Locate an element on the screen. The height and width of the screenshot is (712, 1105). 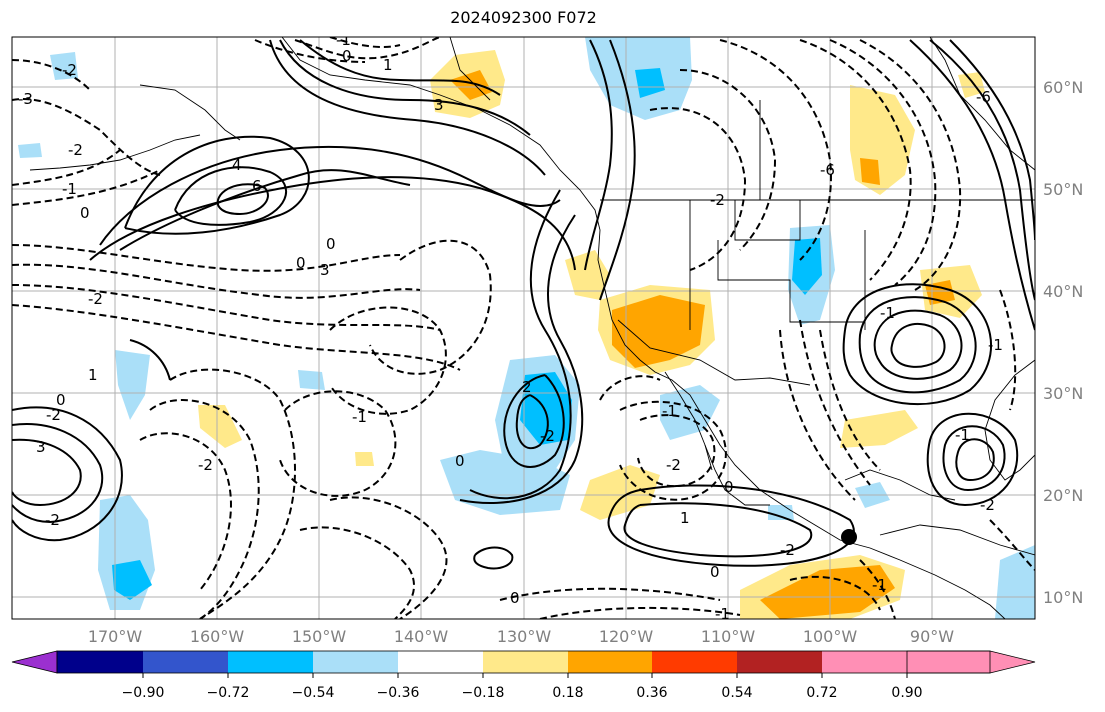
latitude-labels: 60°N 50°N 40°N 30°N 20°N 10°N is located at coordinates (1063, 342).